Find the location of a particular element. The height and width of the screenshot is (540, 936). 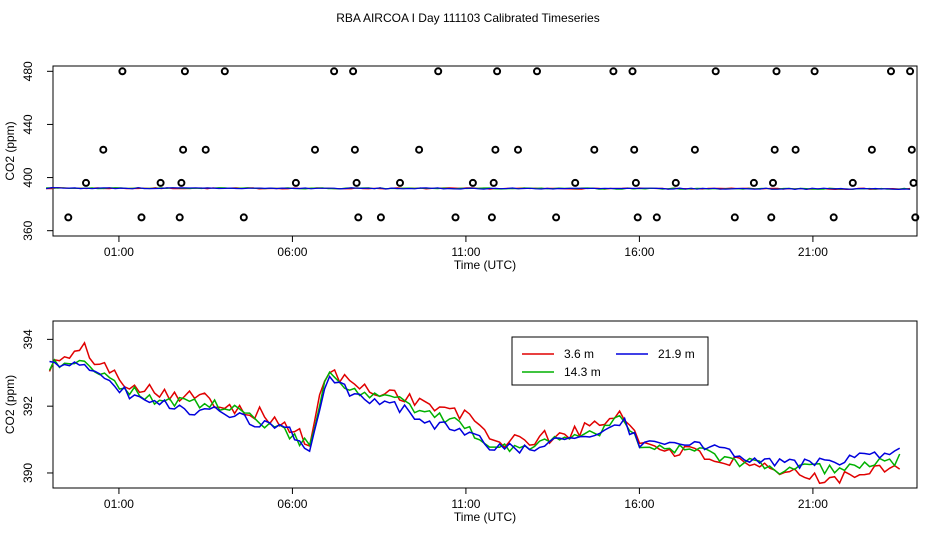

legend-label: 21.9 m is located at coordinates (676, 354).